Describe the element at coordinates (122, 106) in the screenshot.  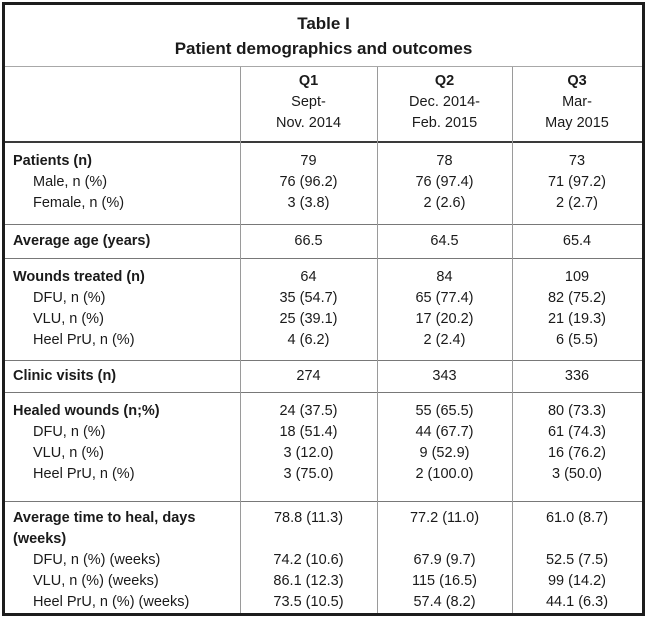
I see `header-cell-empty` at that location.